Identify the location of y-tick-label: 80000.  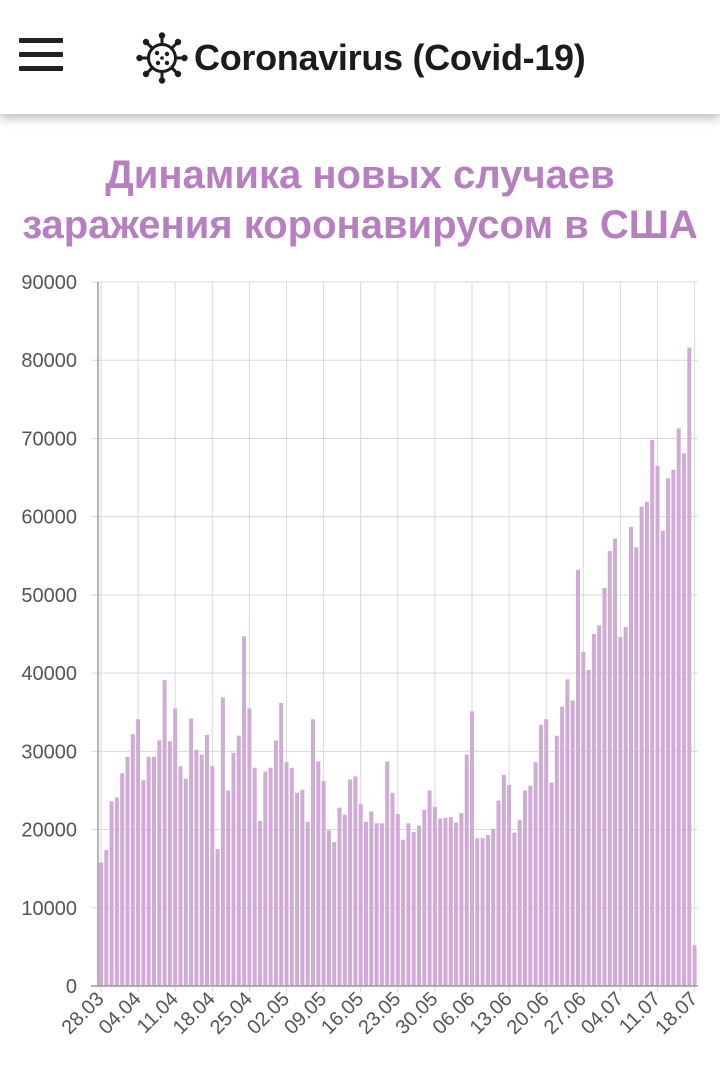
(49, 361).